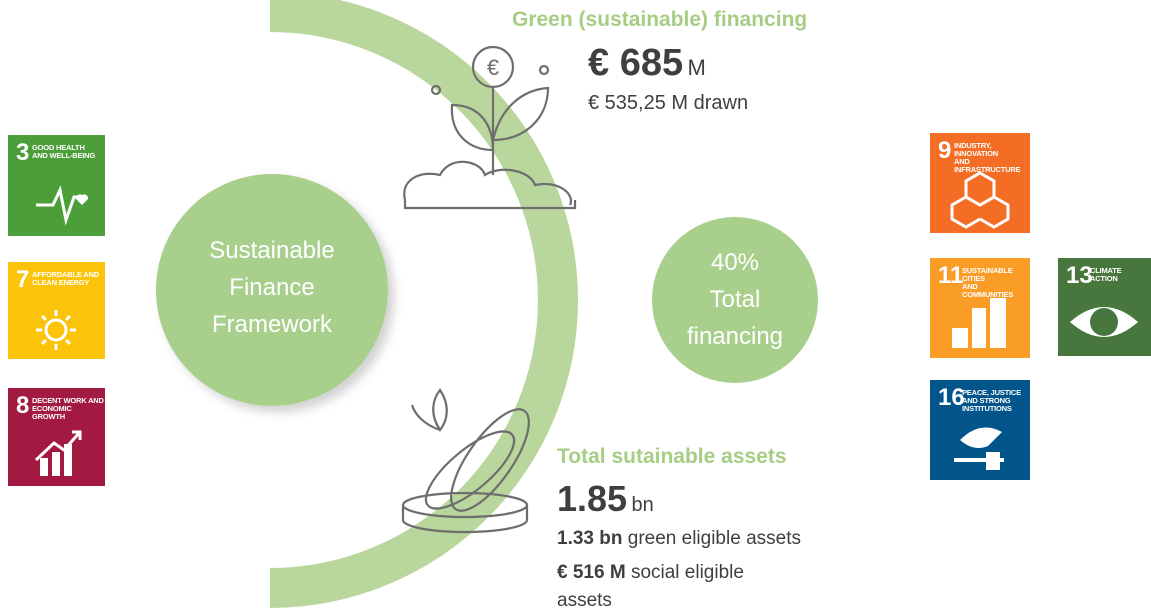 This screenshot has width=1151, height=612. What do you see at coordinates (23, 405) in the screenshot?
I see `sdg-number: 8` at bounding box center [23, 405].